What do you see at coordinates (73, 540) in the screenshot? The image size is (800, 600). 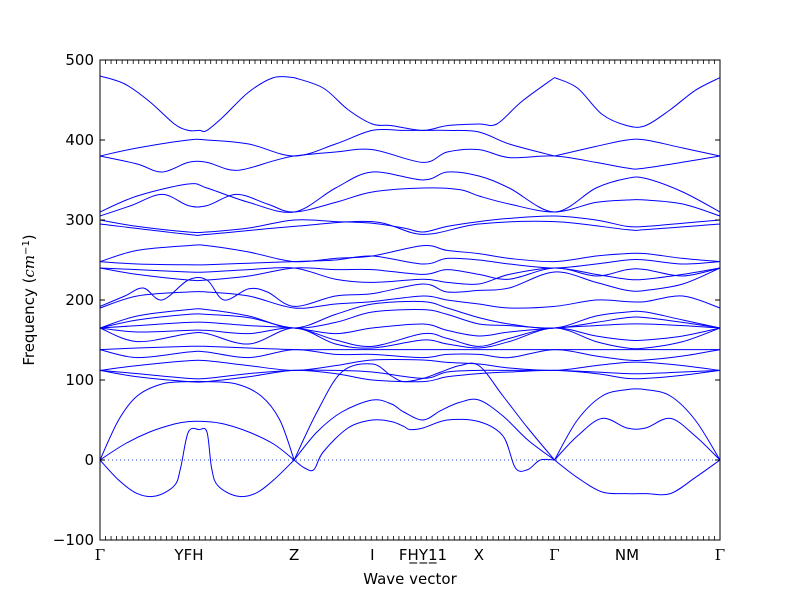 I see `y-tick-label: −100` at bounding box center [73, 540].